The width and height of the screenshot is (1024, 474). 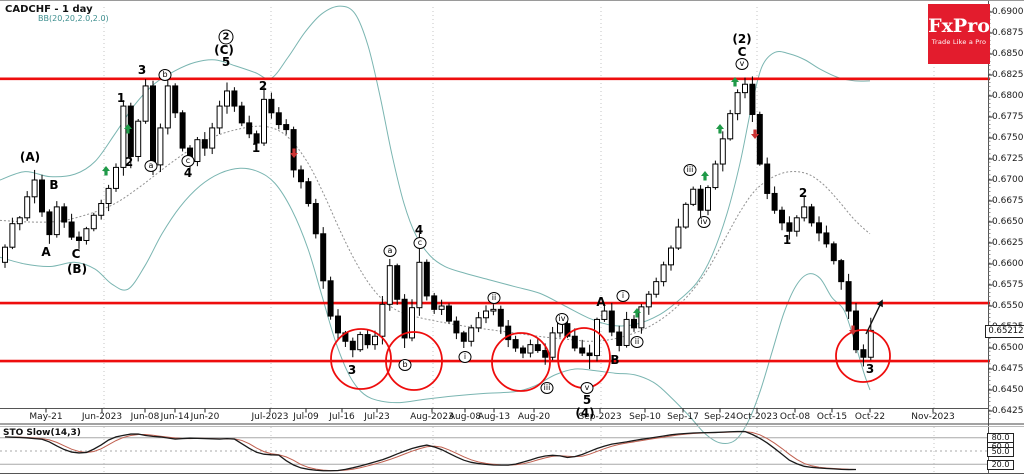 I want to click on date-axis-label: Aug-08, so click(x=465, y=417).